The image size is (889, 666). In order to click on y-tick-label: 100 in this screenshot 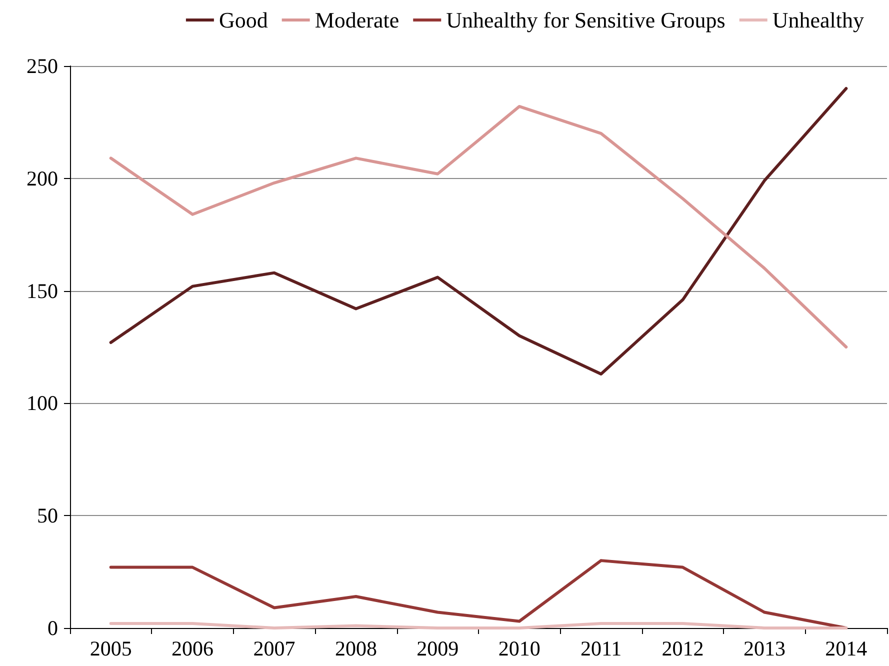, I will do `click(42, 403)`.